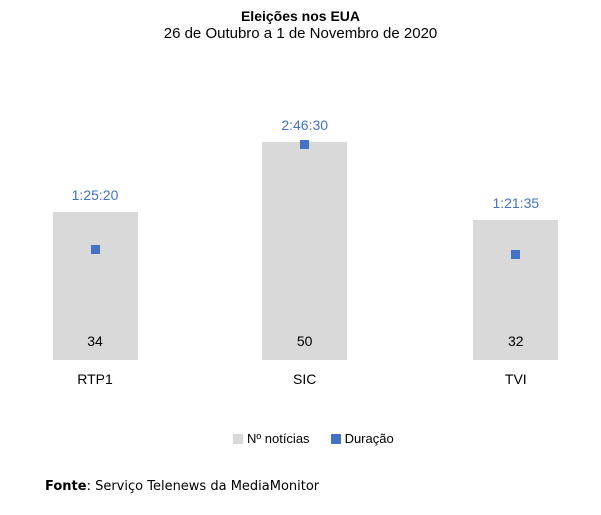 The width and height of the screenshot is (601, 515). I want to click on value-label-rtp1: 34, so click(95, 341).